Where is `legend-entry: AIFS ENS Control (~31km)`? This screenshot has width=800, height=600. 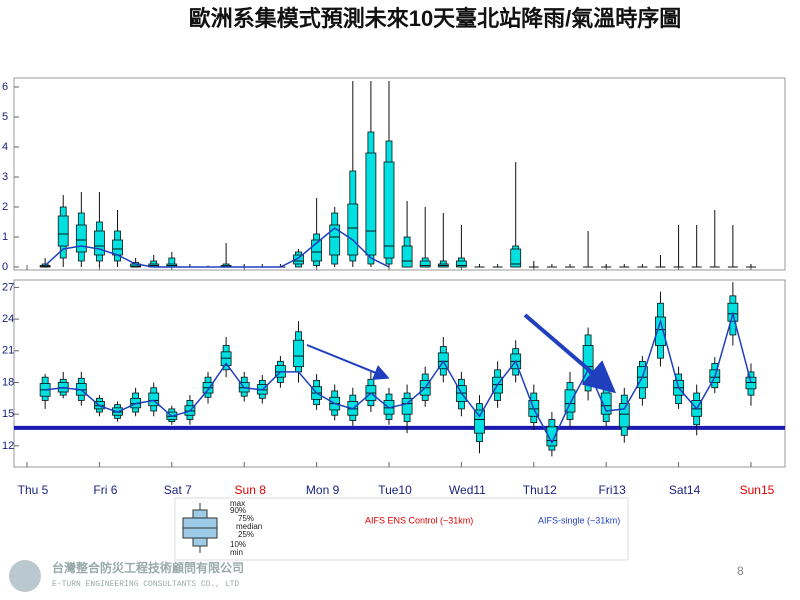
legend-entry: AIFS ENS Control (~31km) is located at coordinates (419, 520).